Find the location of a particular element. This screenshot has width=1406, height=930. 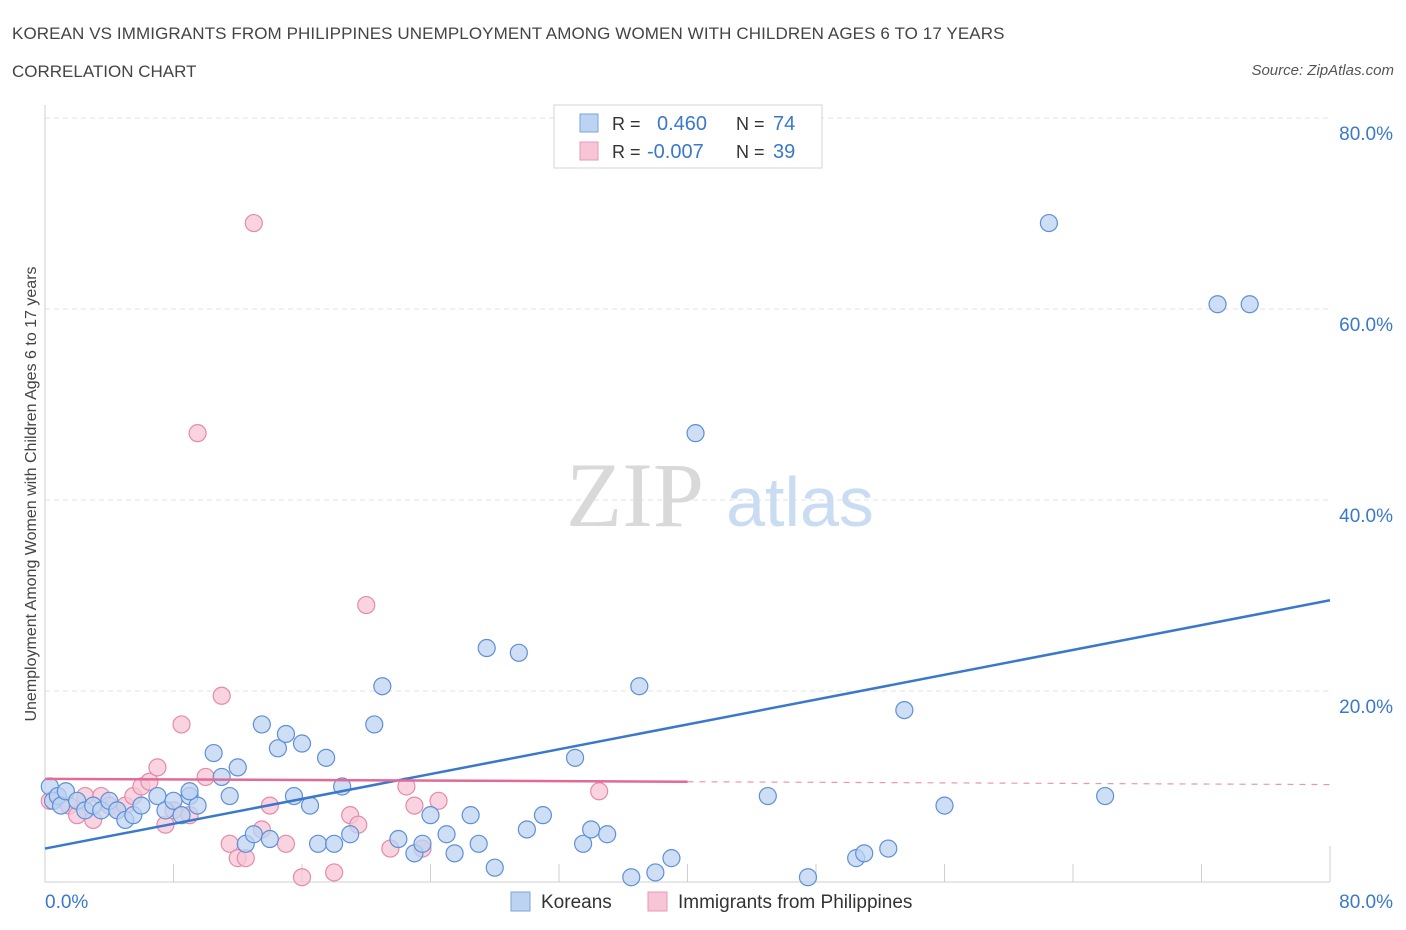

legend-r-label-philippines: R = is located at coordinates (626, 152).